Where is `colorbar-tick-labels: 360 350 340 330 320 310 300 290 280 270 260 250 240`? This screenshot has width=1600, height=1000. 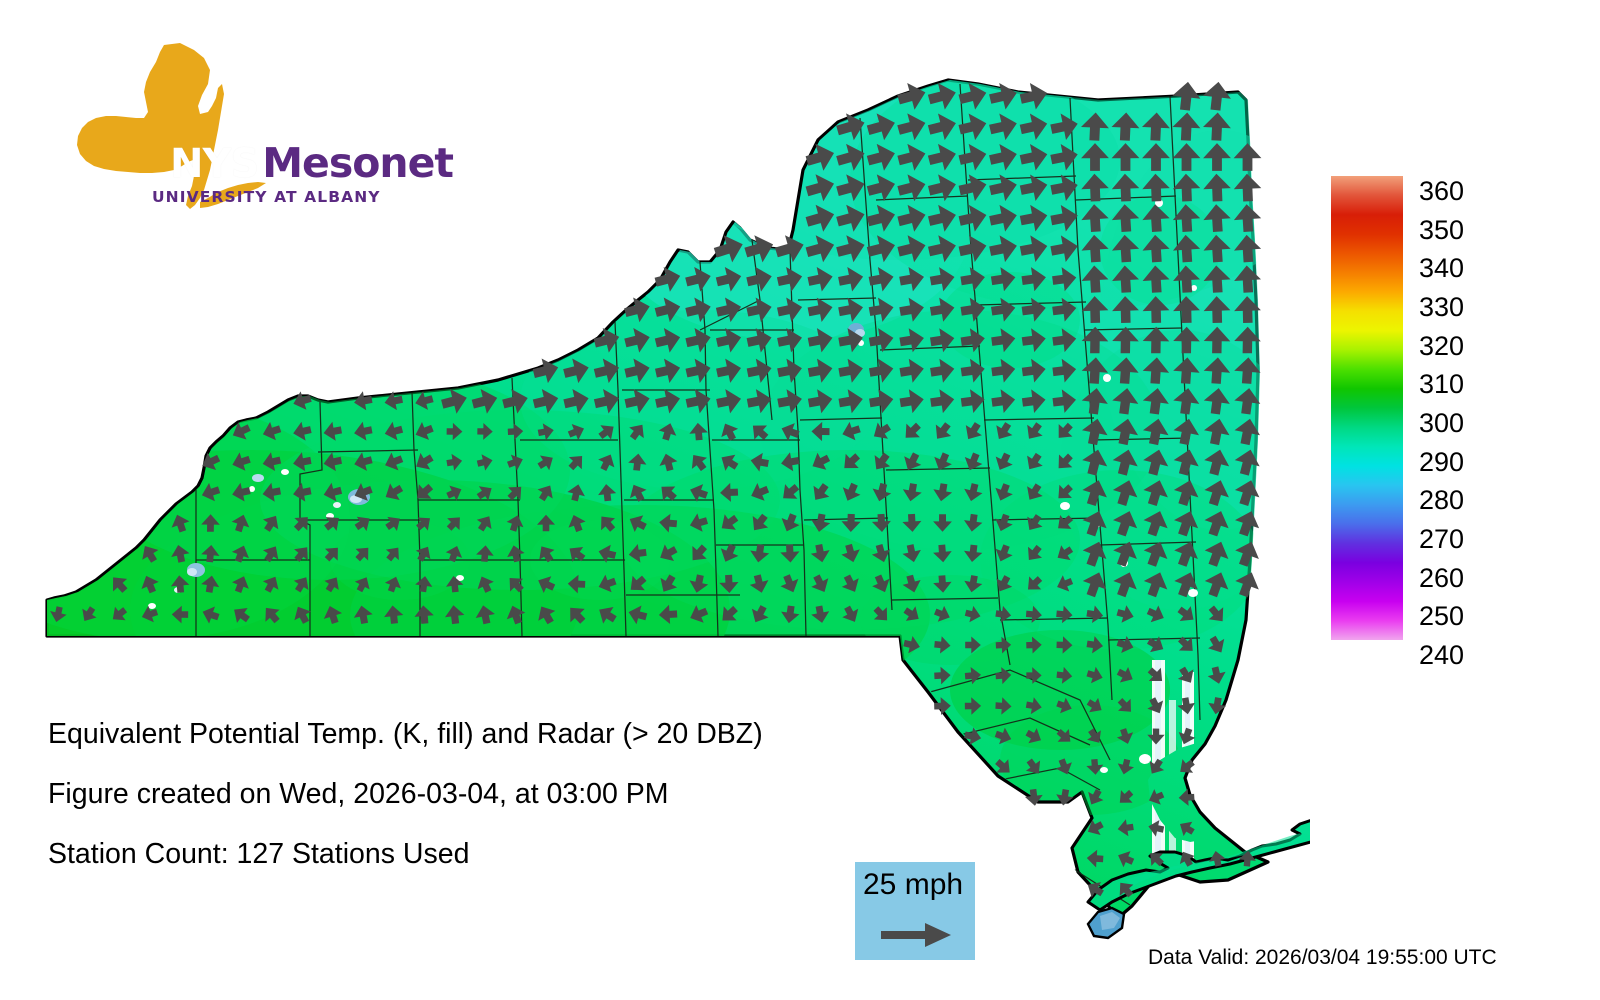
colorbar-tick-labels: 360 350 340 330 320 310 300 290 280 270 260 250 240 is located at coordinates (1499, 422).